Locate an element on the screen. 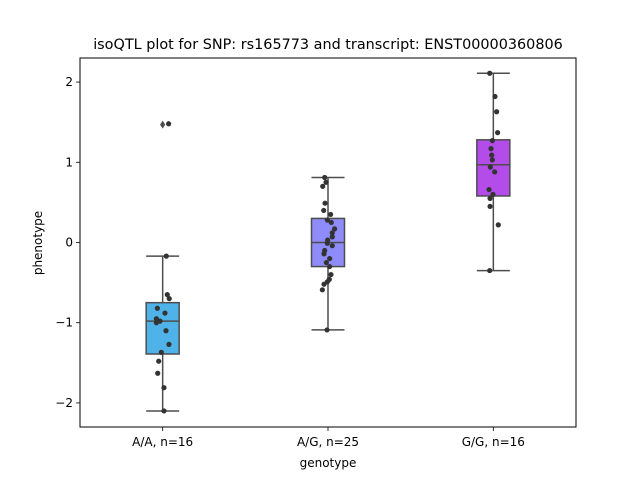 Image resolution: width=640 pixels, height=480 pixels. y-tick-label: 0 is located at coordinates (69, 243).